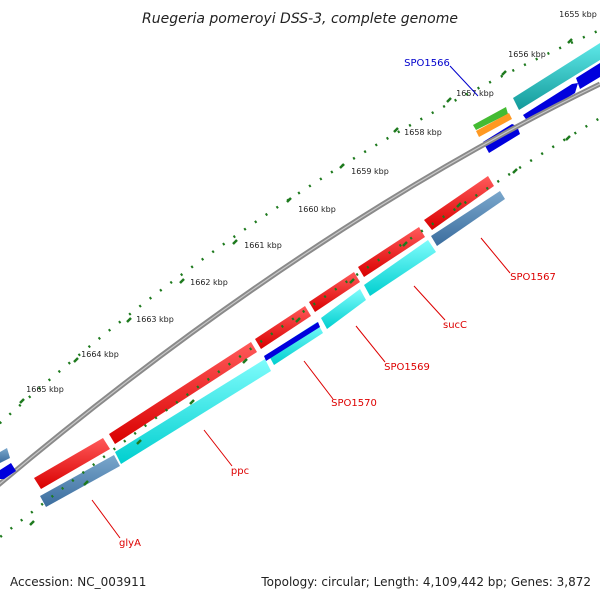 Image resolution: width=600 pixels, height=600 pixels. What do you see at coordinates (263, 245) in the screenshot?
I see `tick-label-1661: 1661 kbp` at bounding box center [263, 245].